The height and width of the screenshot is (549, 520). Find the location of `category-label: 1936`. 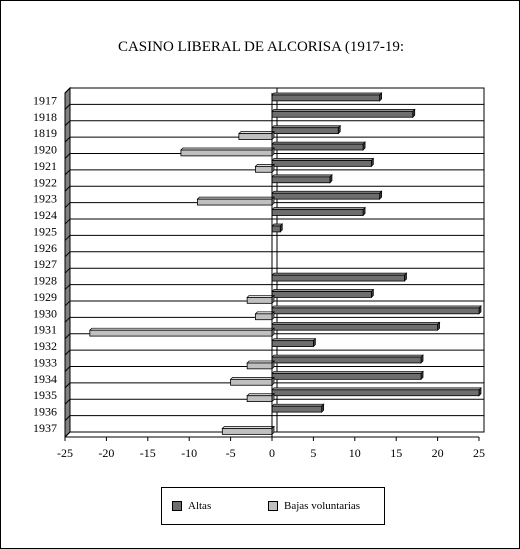

category-label: 1936 is located at coordinates (45, 412).